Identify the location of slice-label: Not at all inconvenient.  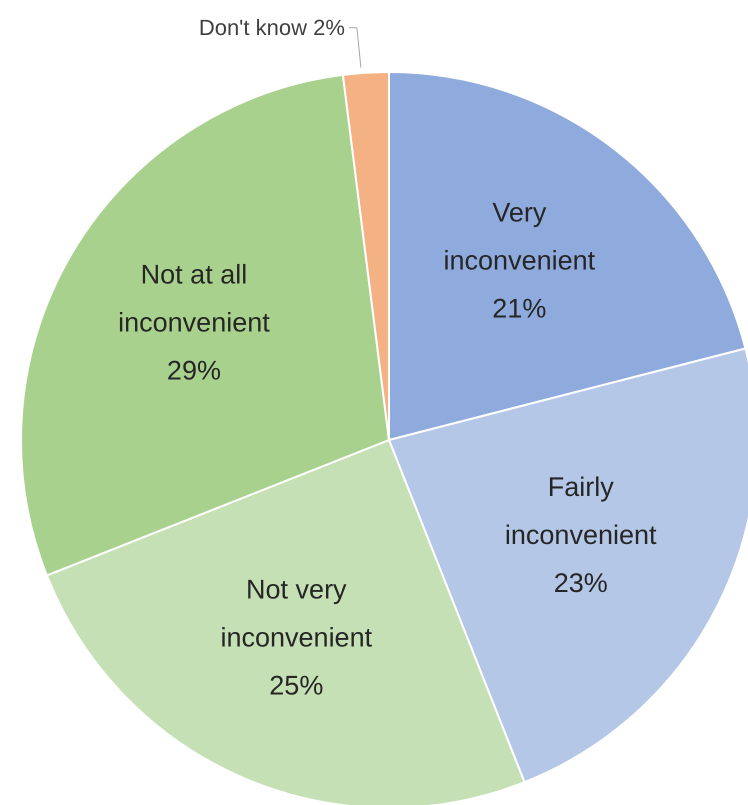
(194, 299).